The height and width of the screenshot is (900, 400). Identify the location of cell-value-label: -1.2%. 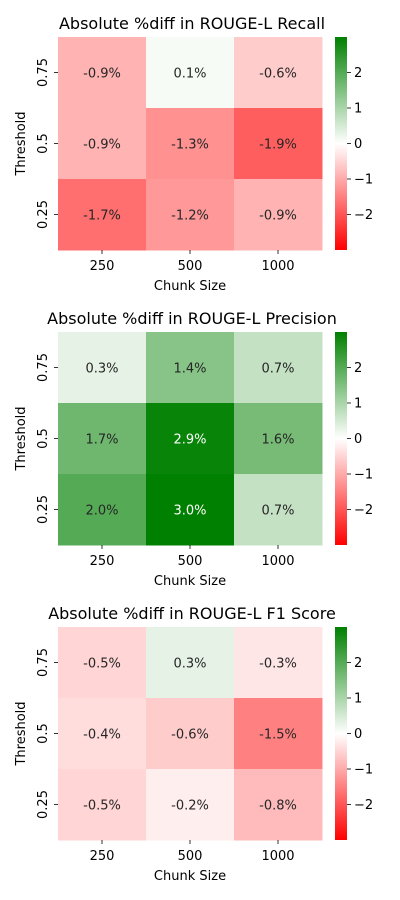
(190, 216).